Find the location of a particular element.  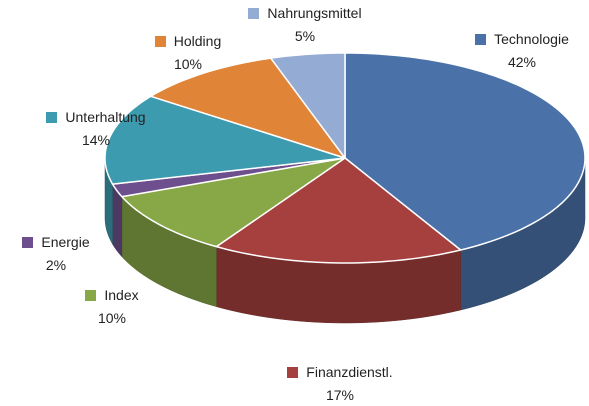

slice-label: Holding 10% is located at coordinates (188, 53).